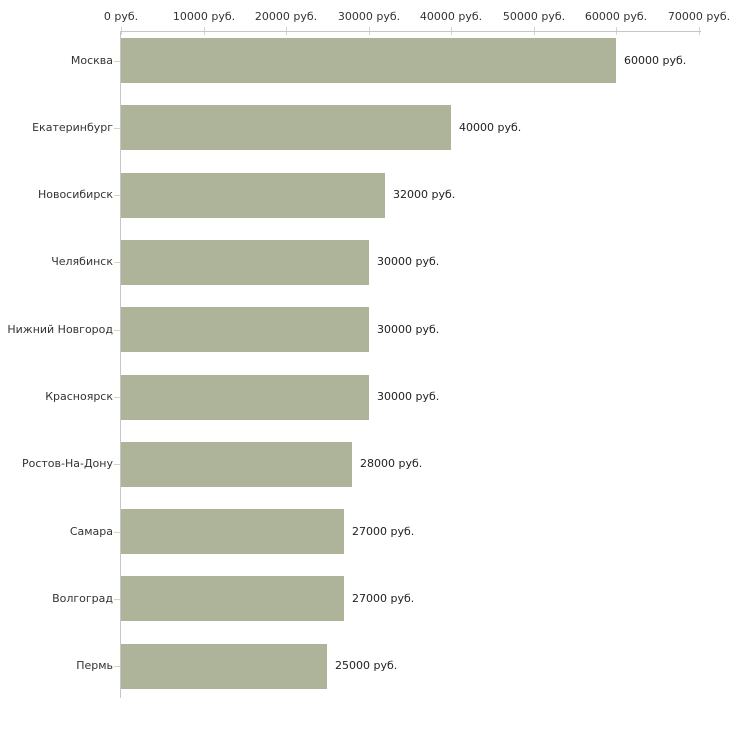 This screenshot has width=730, height=730. Describe the element at coordinates (94, 666) in the screenshot. I see `category-label: Пермь` at that location.